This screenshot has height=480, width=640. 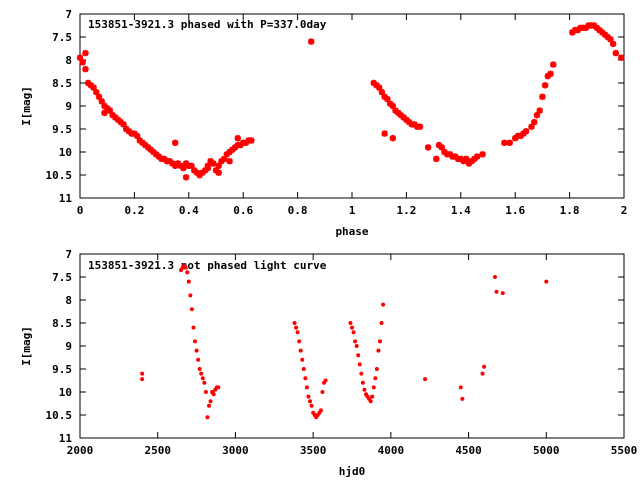 What do you see at coordinates (134, 210) in the screenshot?
I see `x-tick-label-phased: 0.2` at bounding box center [134, 210].